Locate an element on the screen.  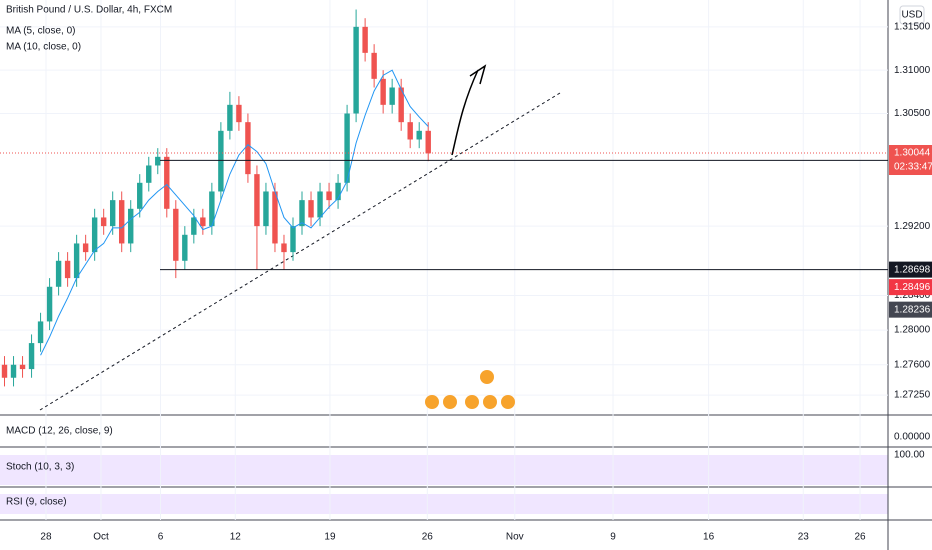
price-label: 1.28698 is located at coordinates (912, 269).